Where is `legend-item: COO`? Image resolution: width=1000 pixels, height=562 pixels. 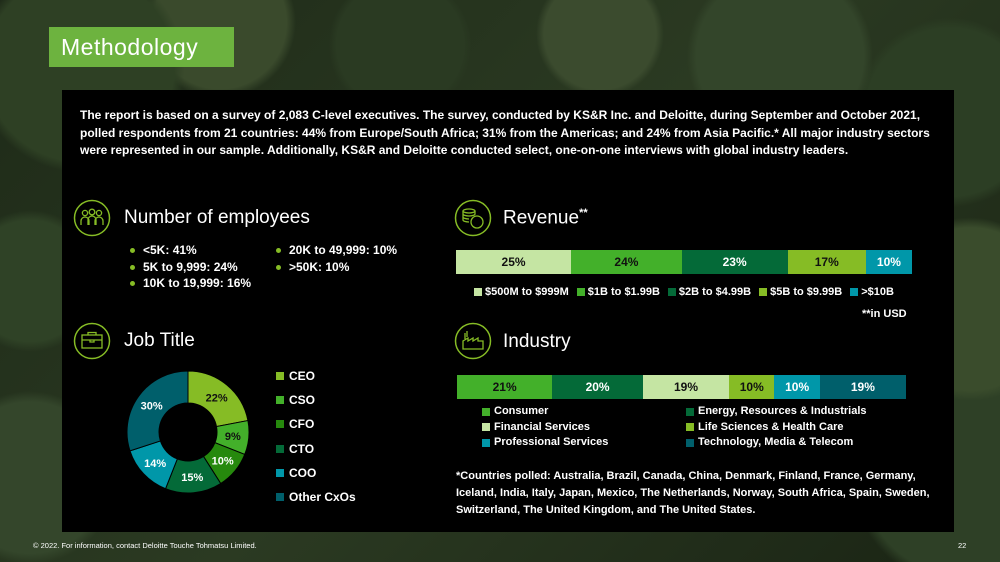 legend-item: COO is located at coordinates (316, 473).